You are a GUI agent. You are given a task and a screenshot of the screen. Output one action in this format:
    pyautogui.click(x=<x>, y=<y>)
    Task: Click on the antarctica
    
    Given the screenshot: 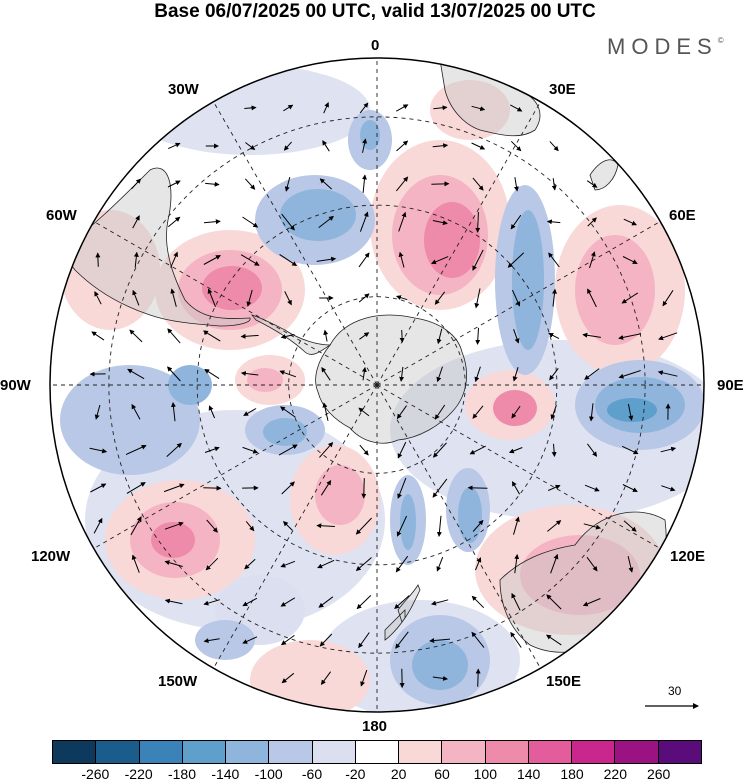 What is the action you would take?
    pyautogui.click(x=391, y=379)
    